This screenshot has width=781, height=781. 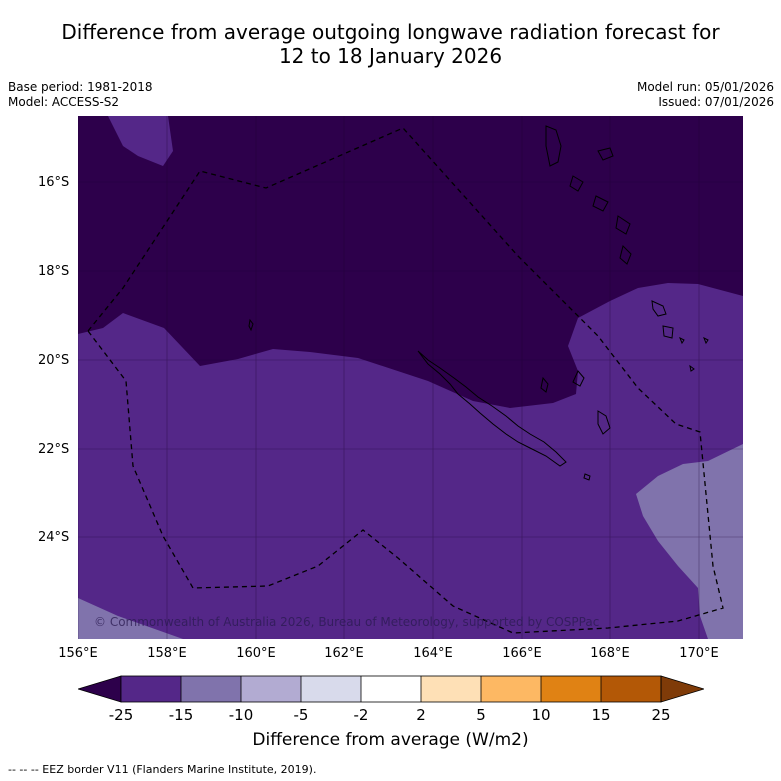 I want to click on title-line-2: 12 to 18 January 2026, so click(x=390, y=56).